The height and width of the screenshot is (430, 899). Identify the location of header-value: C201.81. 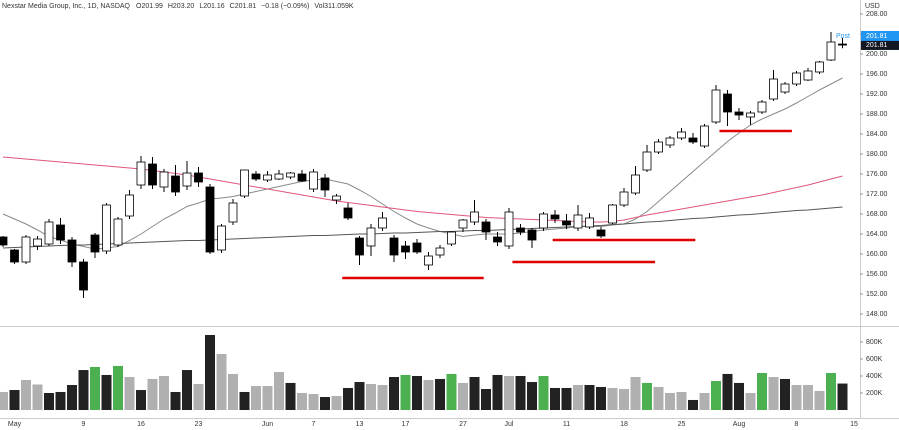
(243, 6).